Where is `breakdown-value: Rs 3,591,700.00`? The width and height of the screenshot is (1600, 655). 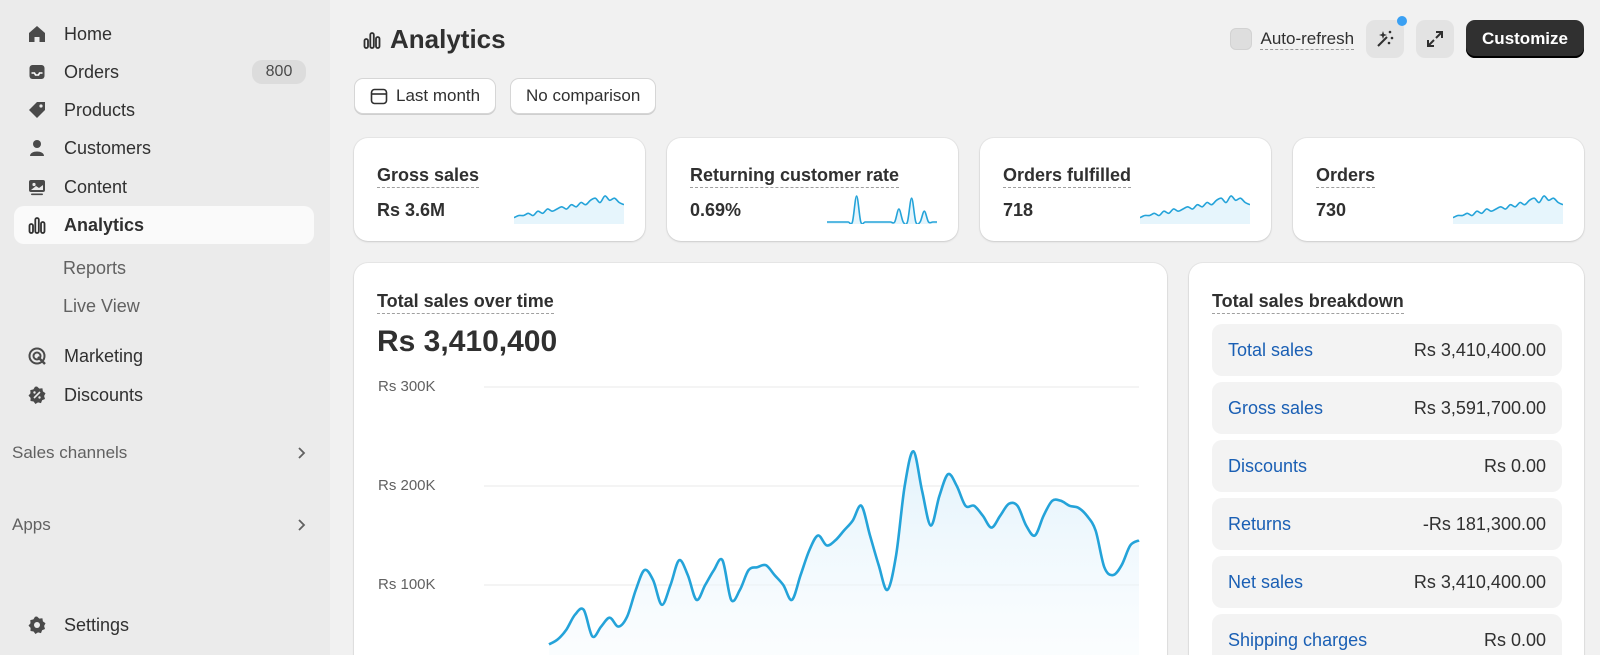
breakdown-value: Rs 3,591,700.00 is located at coordinates (1479, 407).